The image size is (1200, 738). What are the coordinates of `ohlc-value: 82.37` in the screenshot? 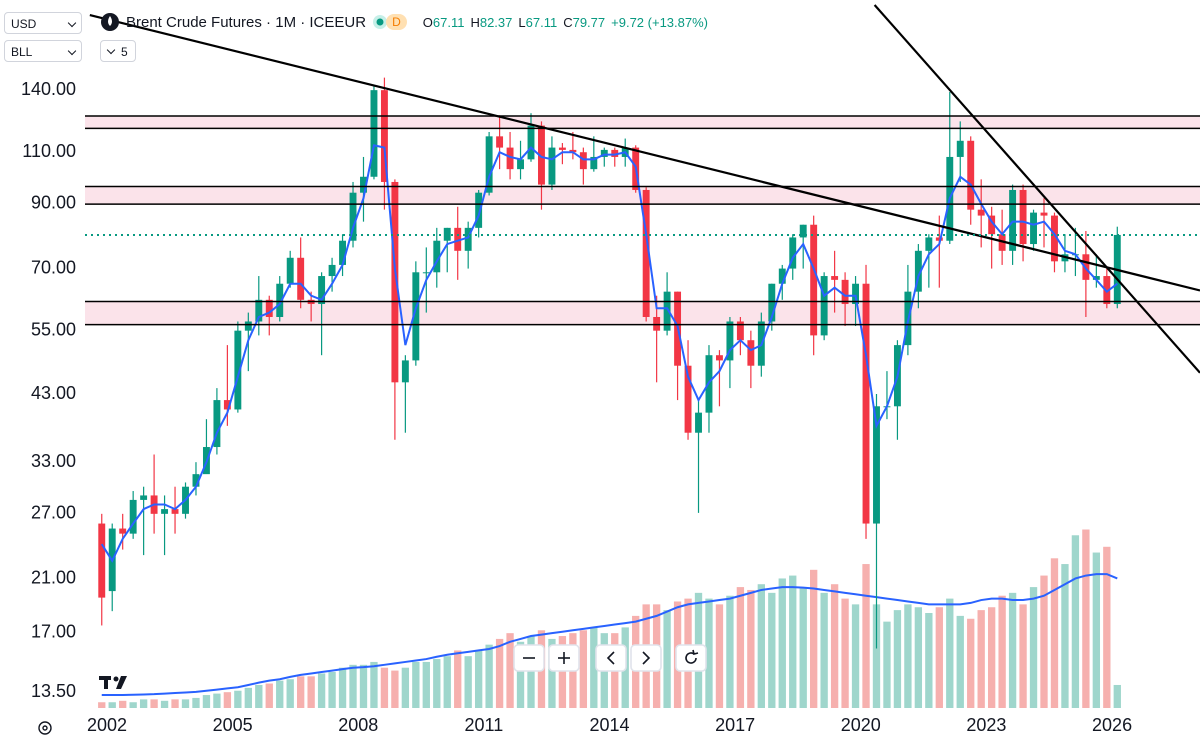 It's located at (496, 22).